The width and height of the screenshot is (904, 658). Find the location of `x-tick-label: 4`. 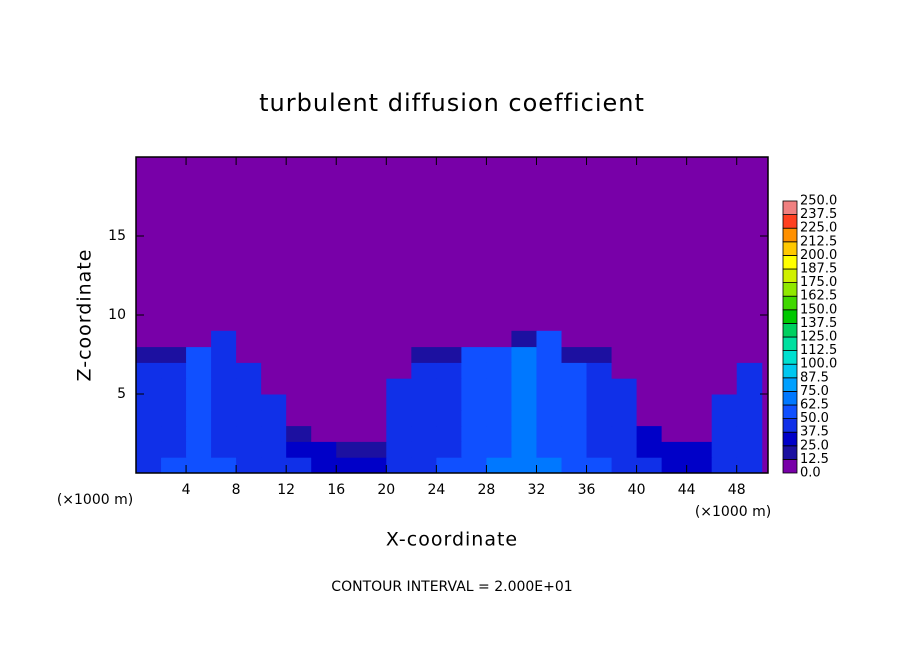

x-tick-label: 4 is located at coordinates (186, 490).